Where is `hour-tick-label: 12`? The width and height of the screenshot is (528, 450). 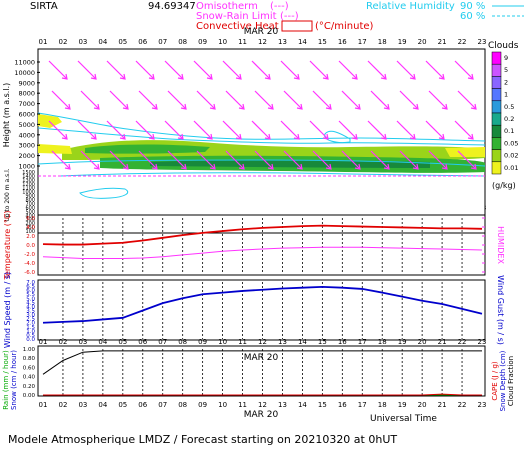 hour-tick-label: 12 is located at coordinates (262, 405).